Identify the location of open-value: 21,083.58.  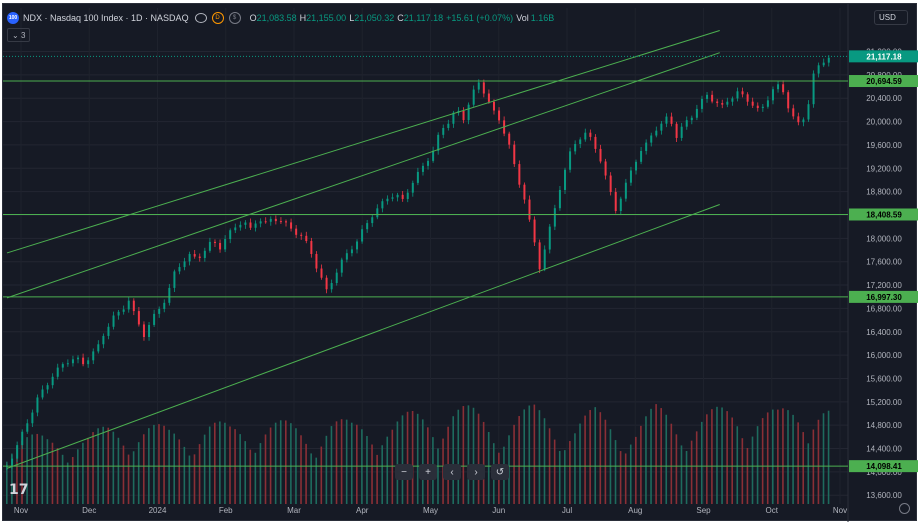
(276, 18).